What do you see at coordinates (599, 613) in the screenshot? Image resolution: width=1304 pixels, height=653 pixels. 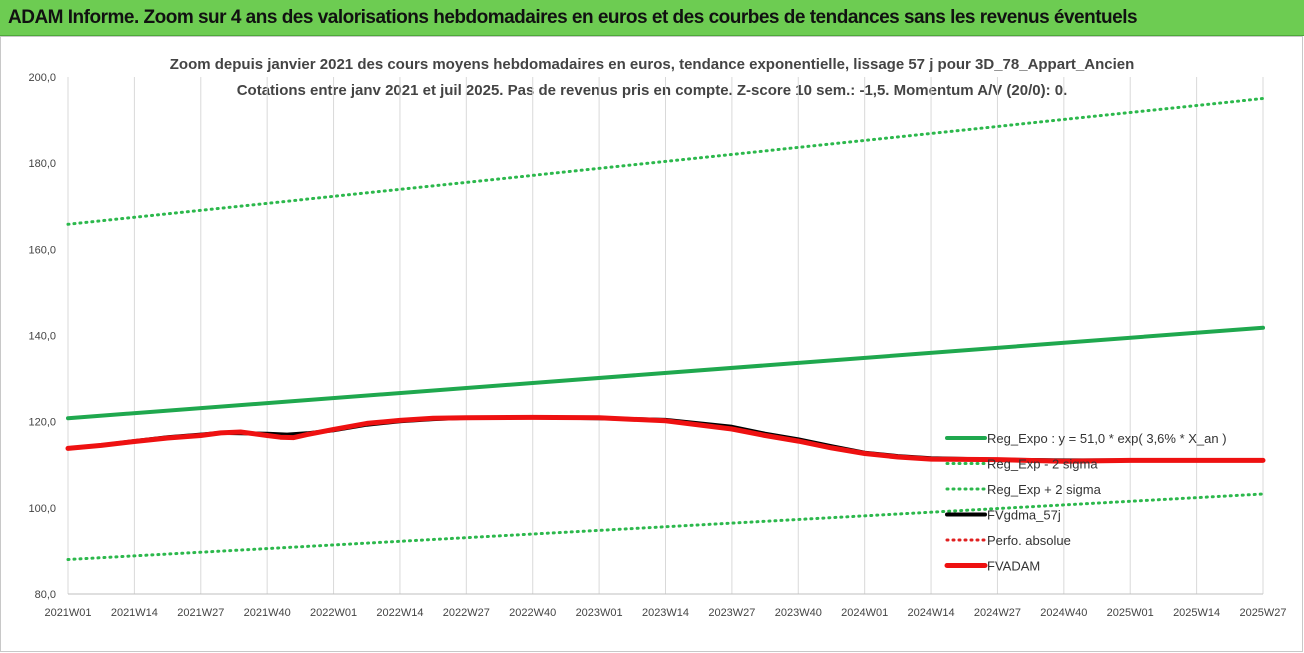 I see `x-tick-label: 2023W01` at bounding box center [599, 613].